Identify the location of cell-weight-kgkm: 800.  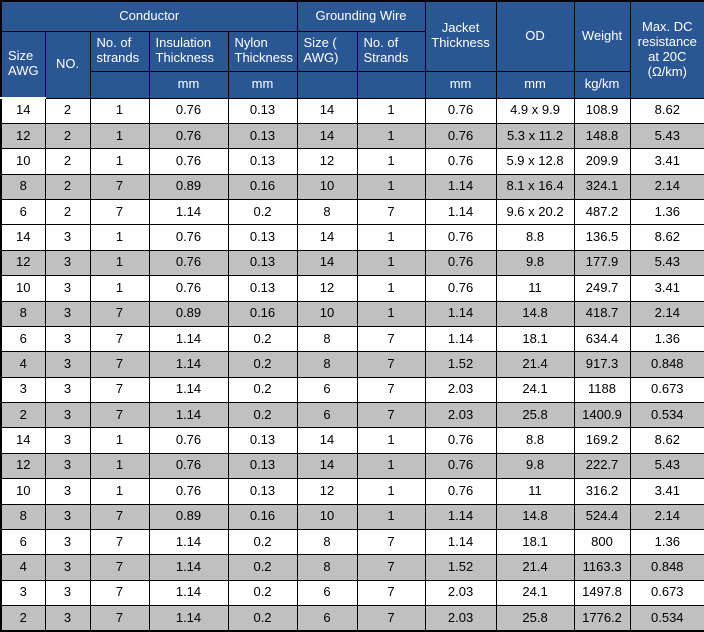
(602, 542).